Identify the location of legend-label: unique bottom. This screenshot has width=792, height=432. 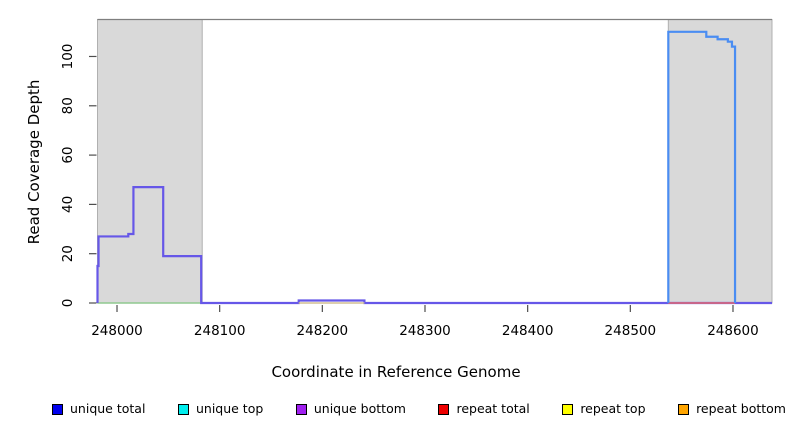
(359, 408).